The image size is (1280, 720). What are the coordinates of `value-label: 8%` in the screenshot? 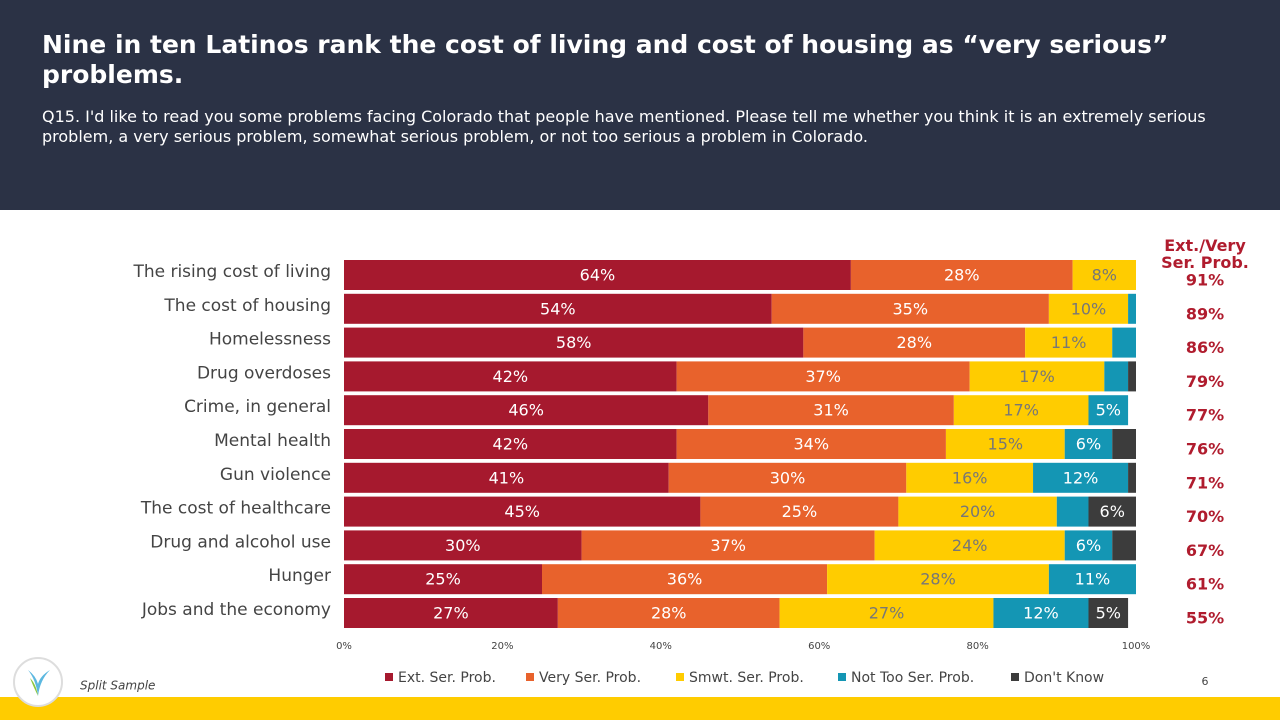 It's located at (1104, 275).